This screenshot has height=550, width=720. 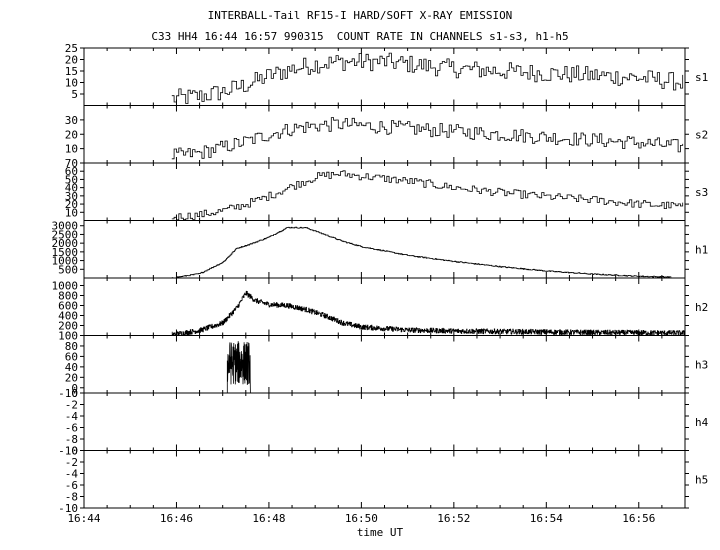 What do you see at coordinates (71, 120) in the screenshot?
I see `y-tick-label-s2: 30` at bounding box center [71, 120].